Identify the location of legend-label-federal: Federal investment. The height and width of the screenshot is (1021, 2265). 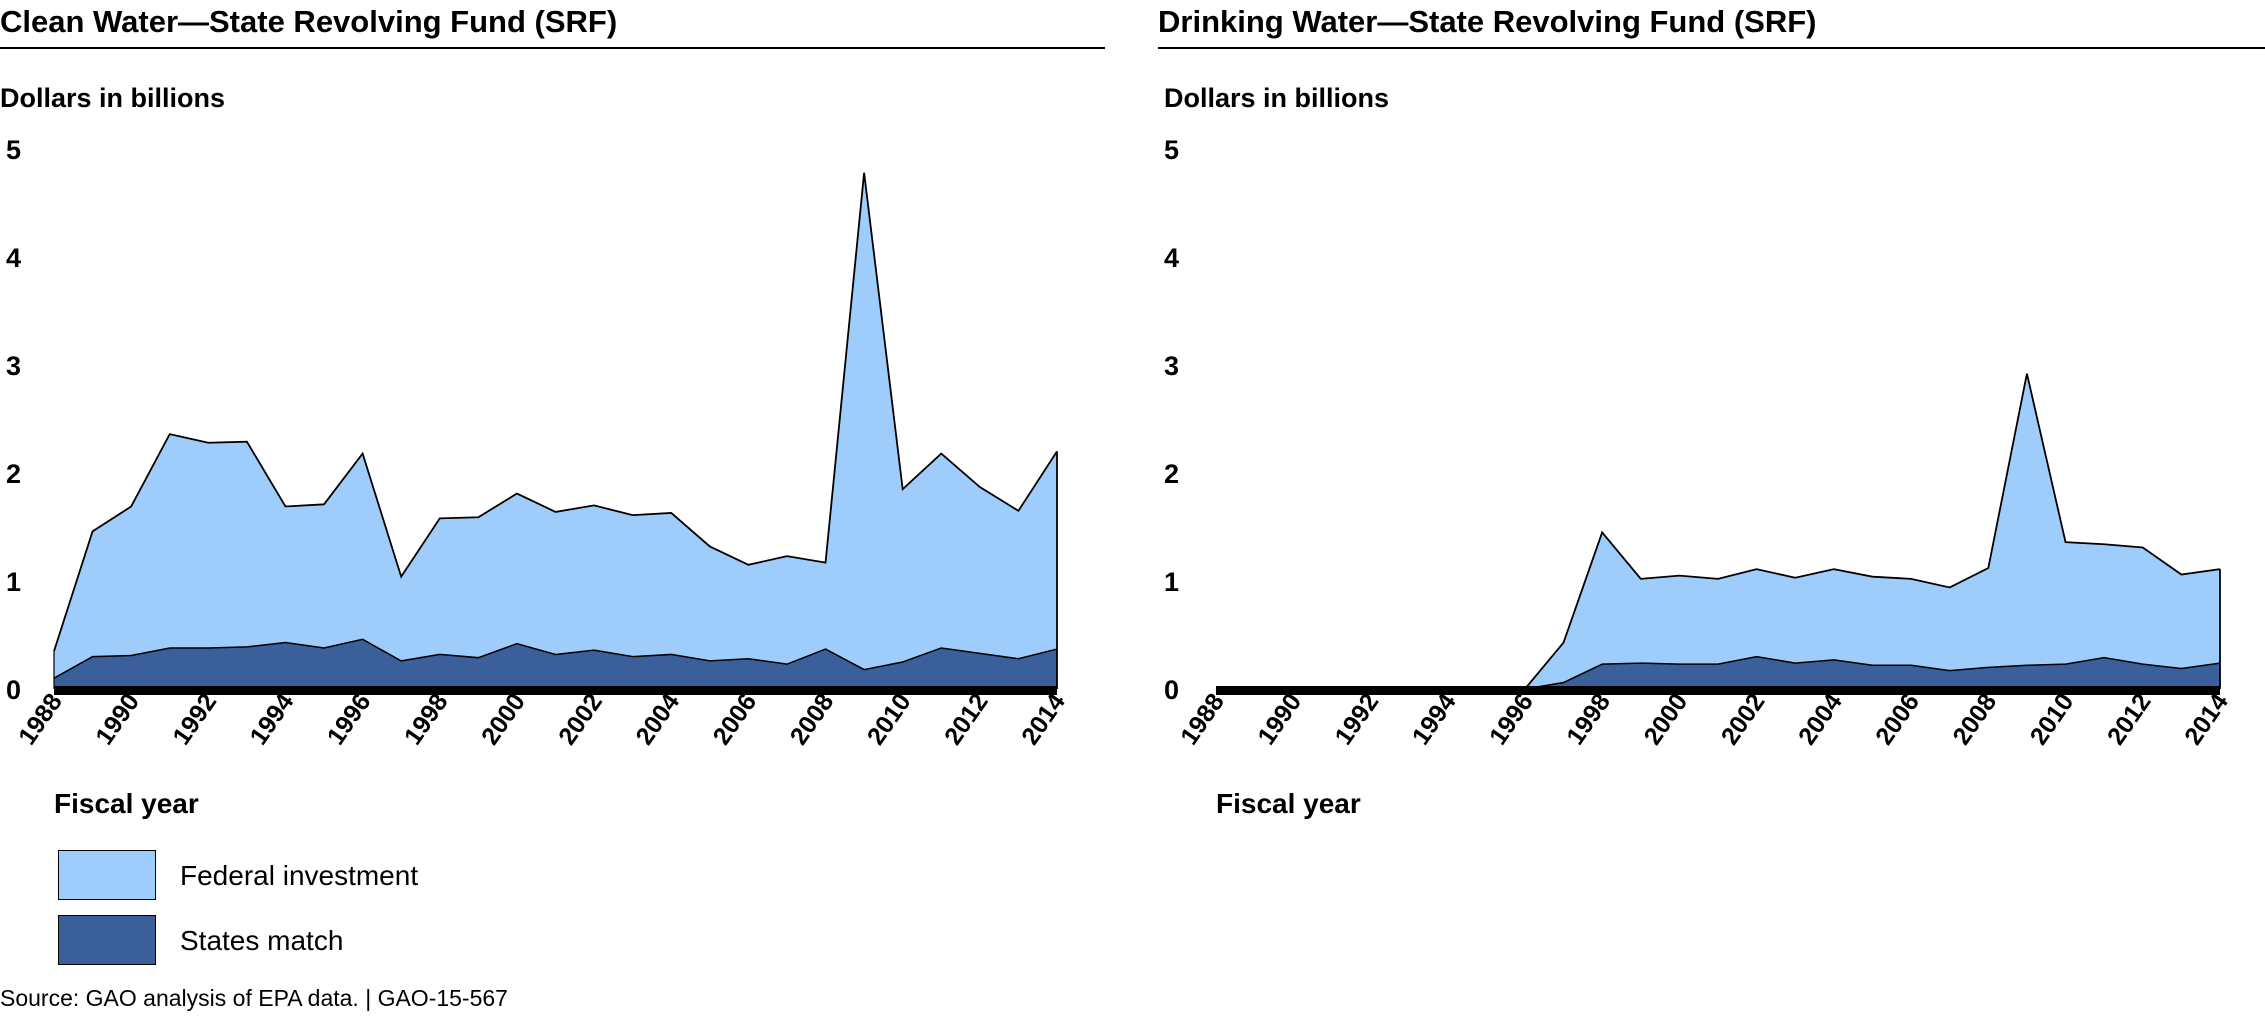
(299, 875).